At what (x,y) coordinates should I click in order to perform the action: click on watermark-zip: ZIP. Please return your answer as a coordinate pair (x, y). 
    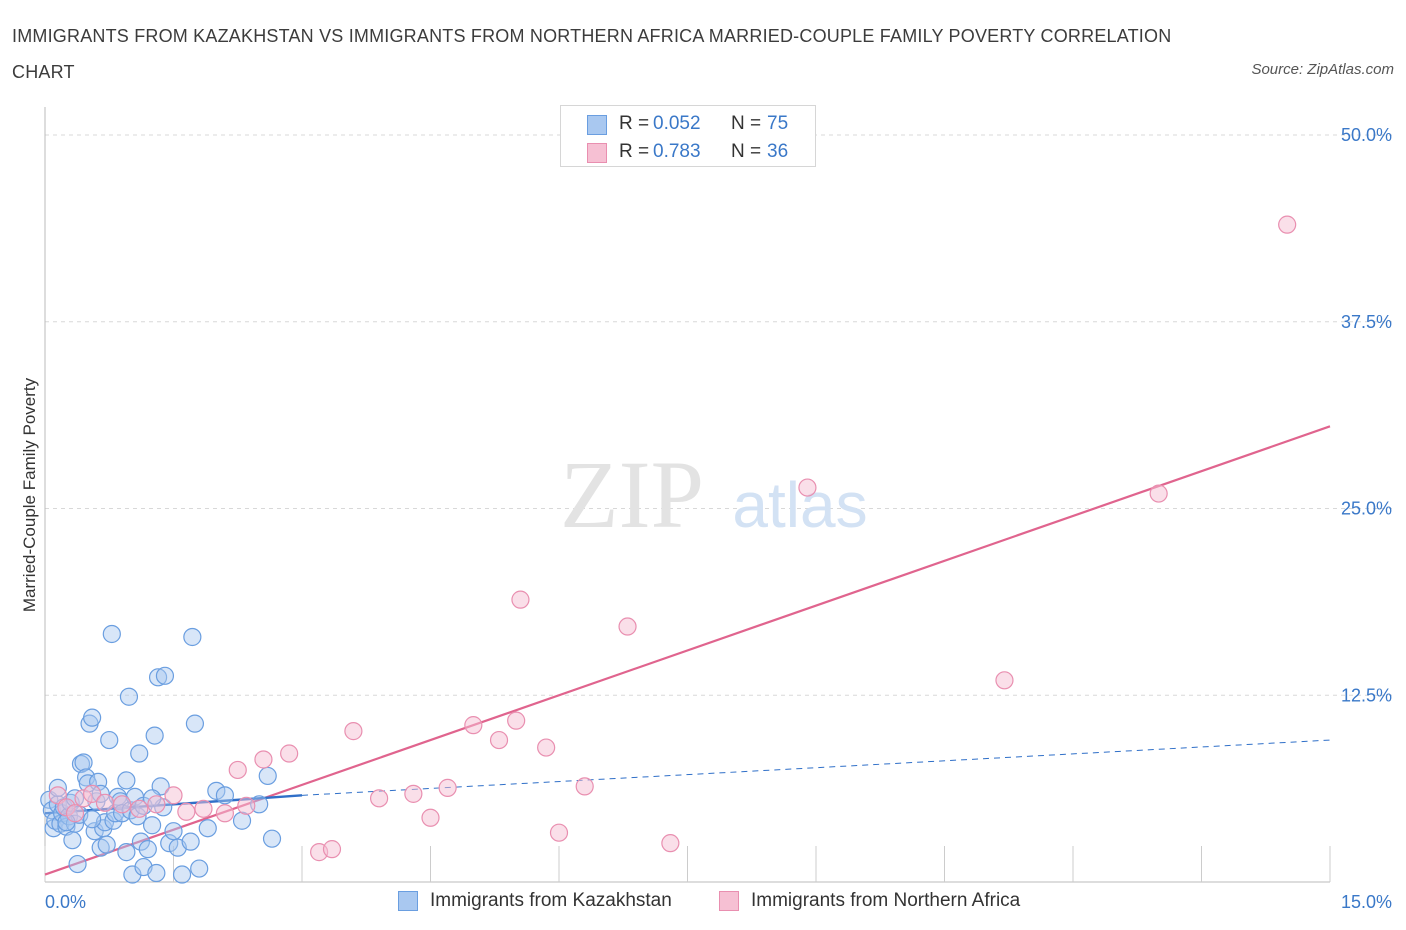
    Looking at the image, I should click on (632, 494).